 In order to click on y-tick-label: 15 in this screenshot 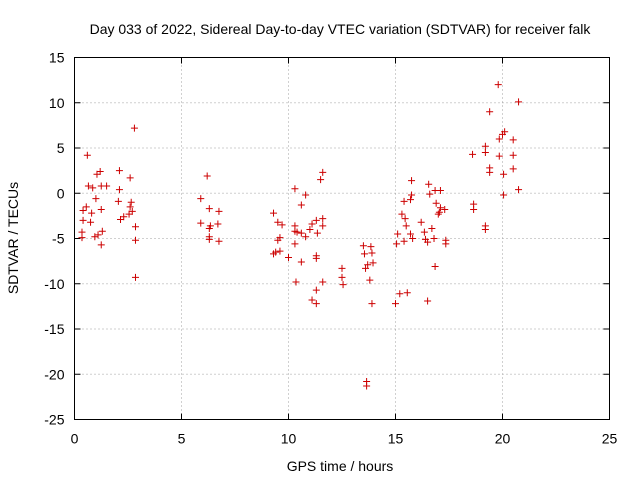, I will do `click(57, 58)`.